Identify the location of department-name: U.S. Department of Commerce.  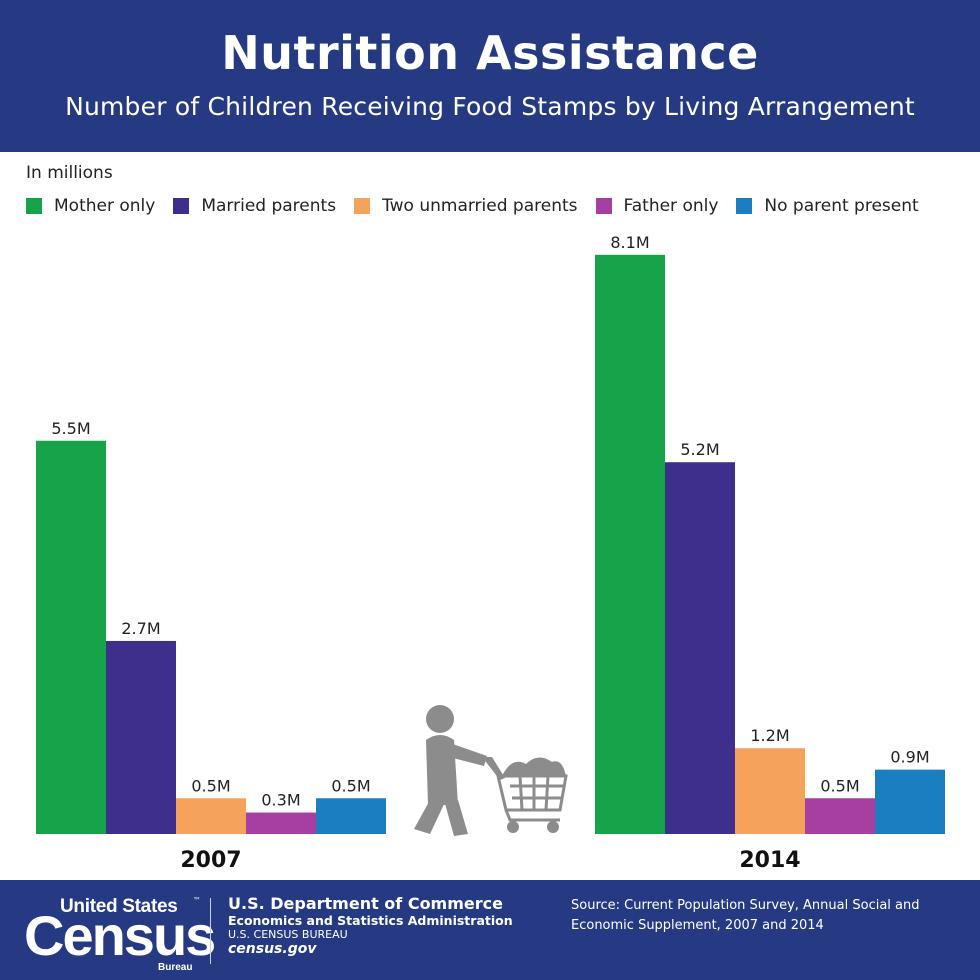
(365, 903).